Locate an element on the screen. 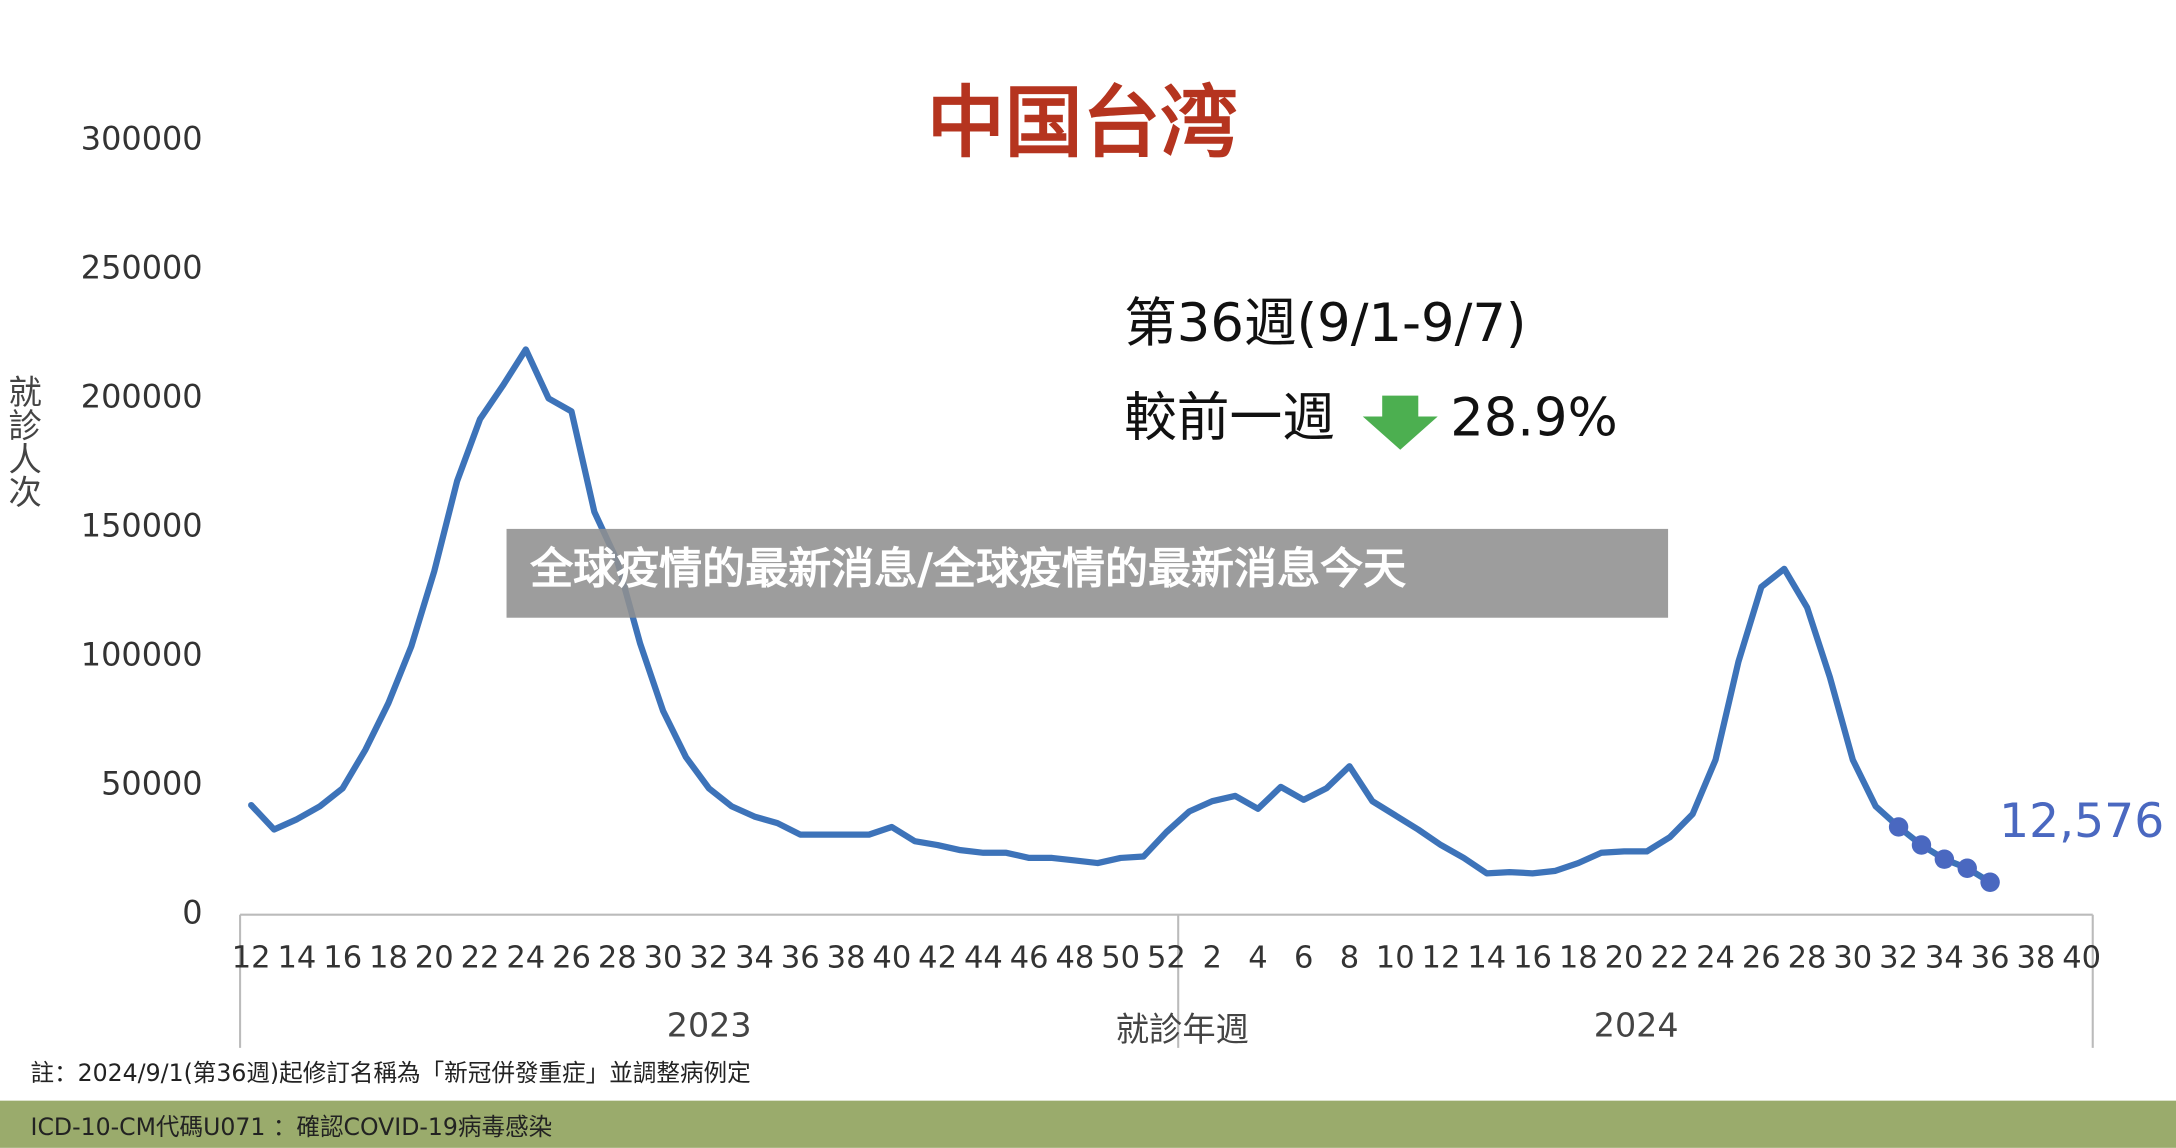  y-tick-label: 100000 is located at coordinates (142, 655).